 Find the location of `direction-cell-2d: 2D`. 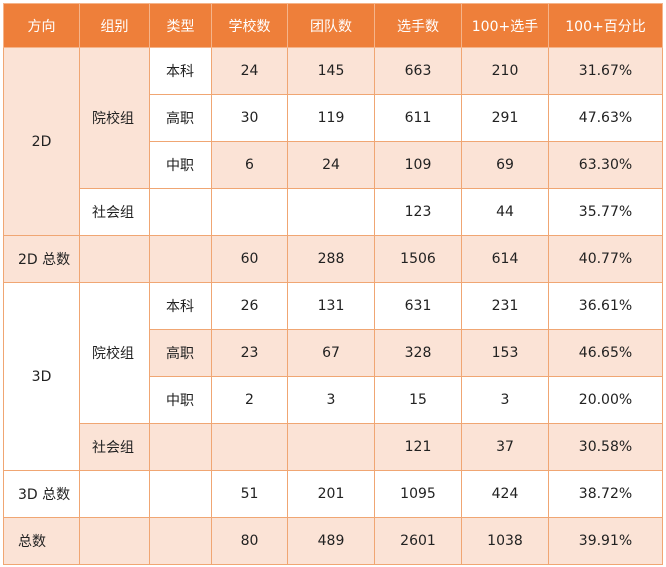

direction-cell-2d: 2D is located at coordinates (41, 141).